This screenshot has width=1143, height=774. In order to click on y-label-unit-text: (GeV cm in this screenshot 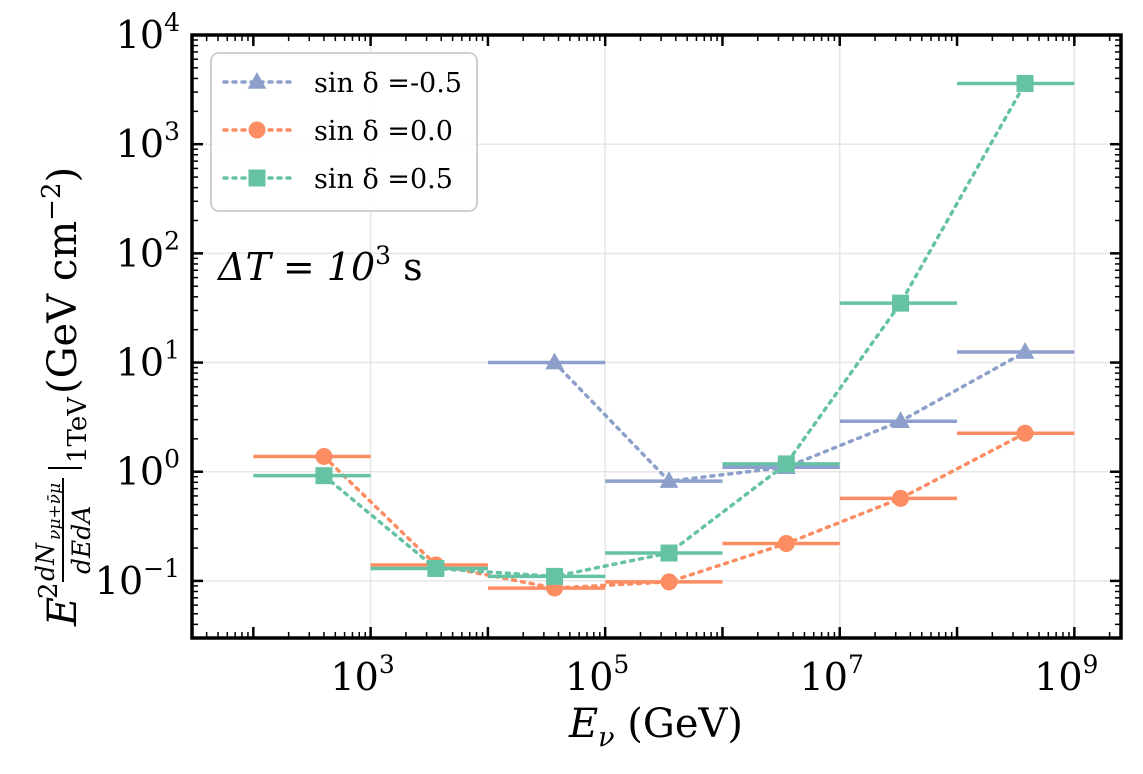, I will do `click(63, 307)`.